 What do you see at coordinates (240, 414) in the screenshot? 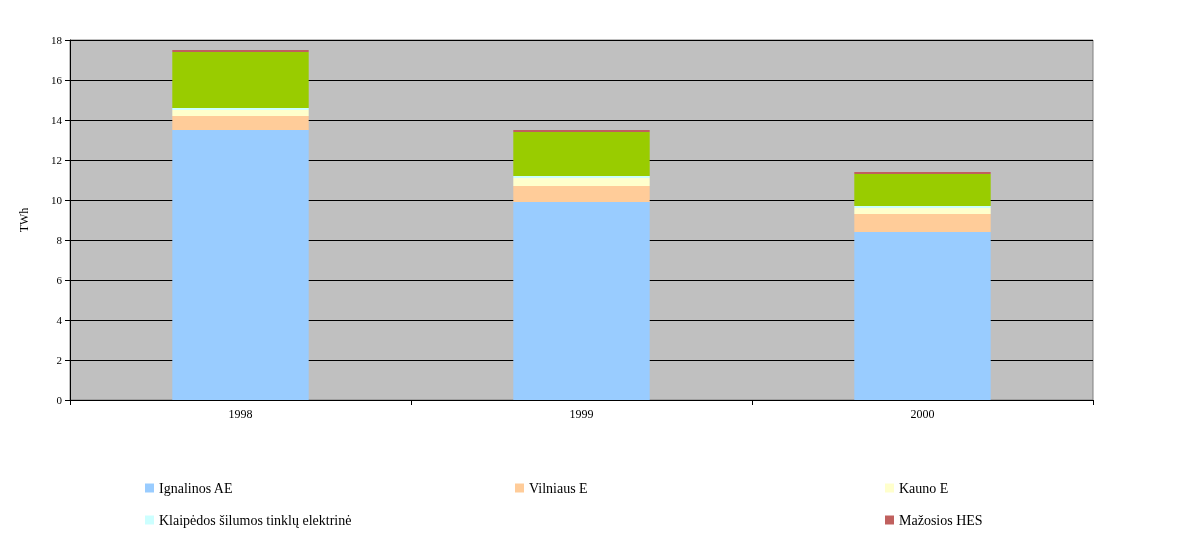
I see `x-tick-label: 1998` at bounding box center [240, 414].